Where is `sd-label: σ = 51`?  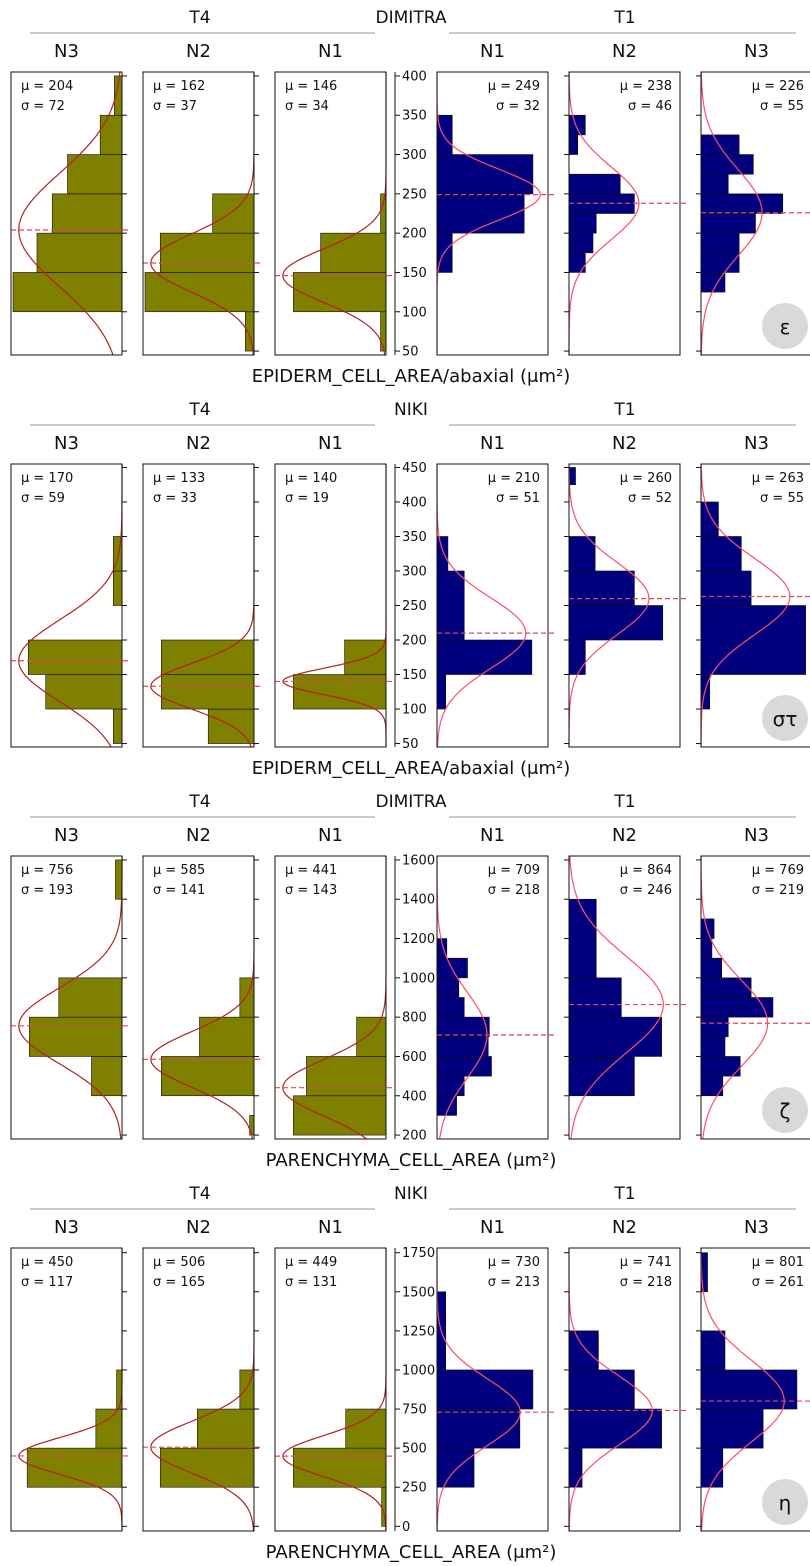
sd-label: σ = 51 is located at coordinates (518, 498).